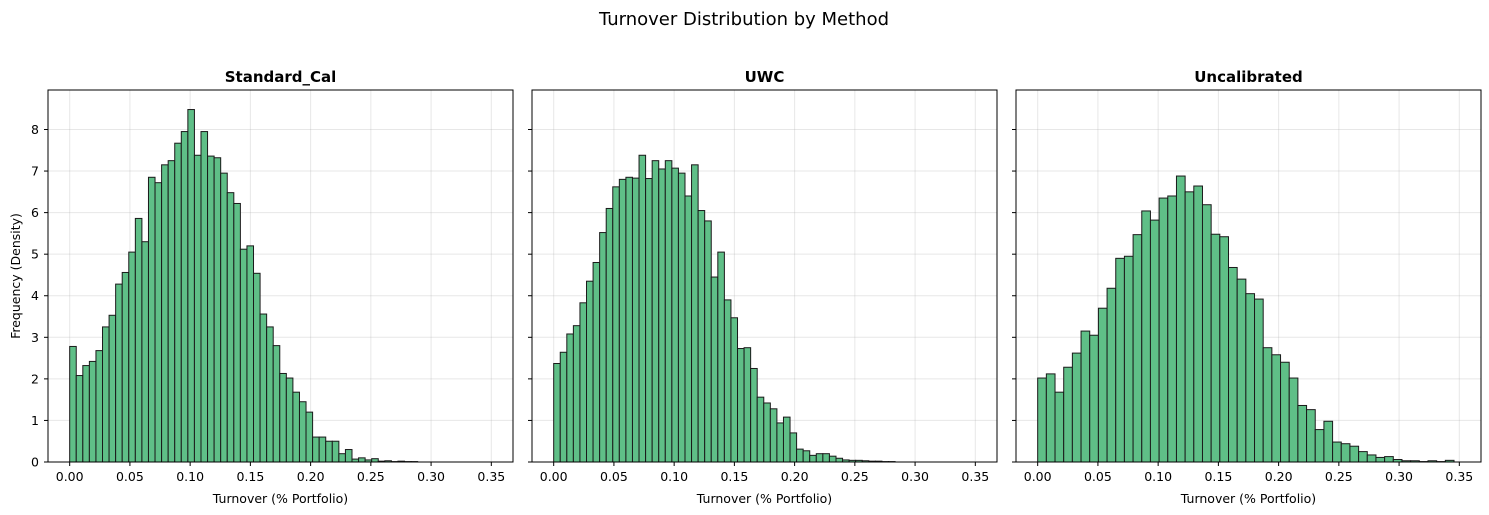 The height and width of the screenshot is (515, 1489). Describe the element at coordinates (35, 337) in the screenshot. I see `y-tick-label: 3` at that location.